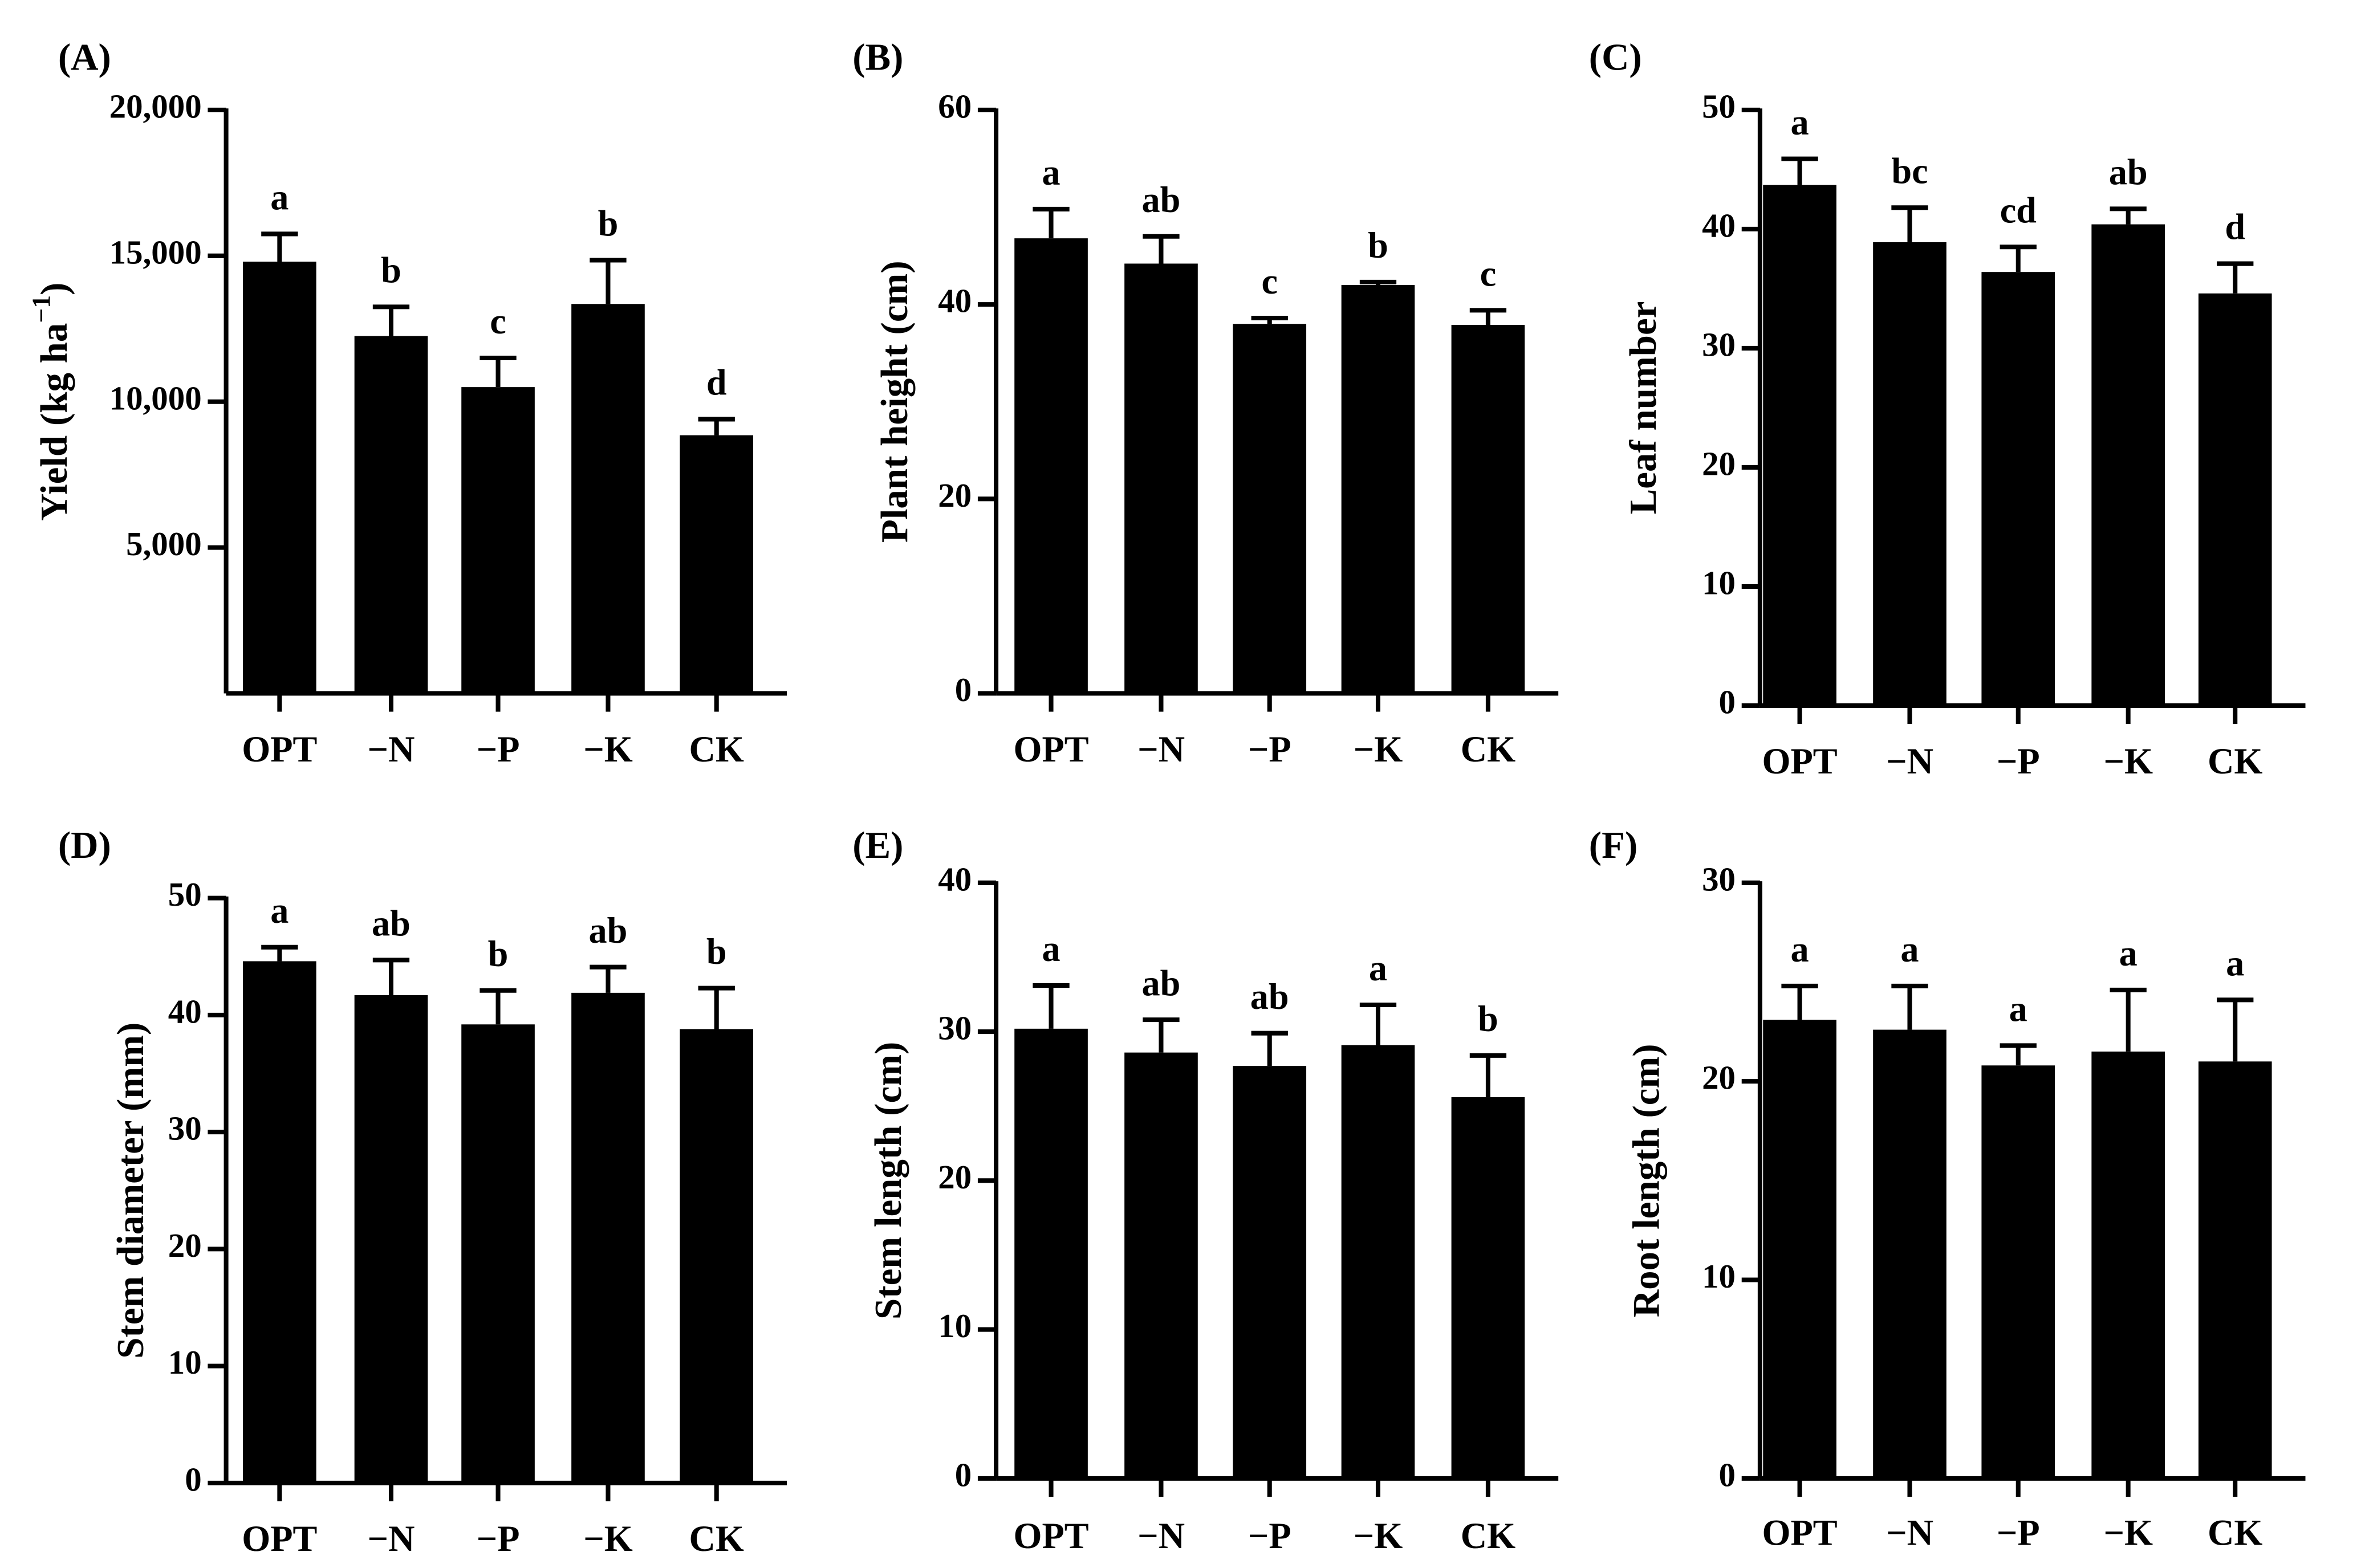 The height and width of the screenshot is (1568, 2365). Describe the element at coordinates (1719, 344) in the screenshot. I see `y-tick-label: 30` at that location.